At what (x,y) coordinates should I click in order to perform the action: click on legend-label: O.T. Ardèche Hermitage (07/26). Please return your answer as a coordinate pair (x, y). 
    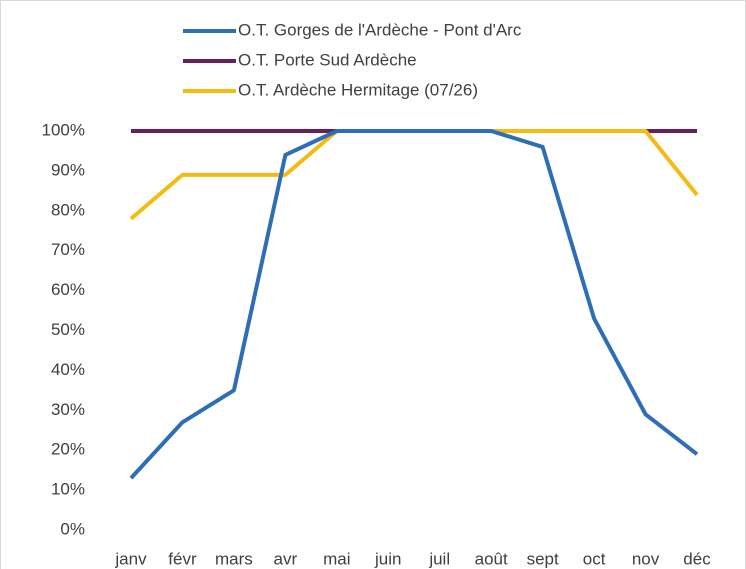
    Looking at the image, I should click on (358, 89).